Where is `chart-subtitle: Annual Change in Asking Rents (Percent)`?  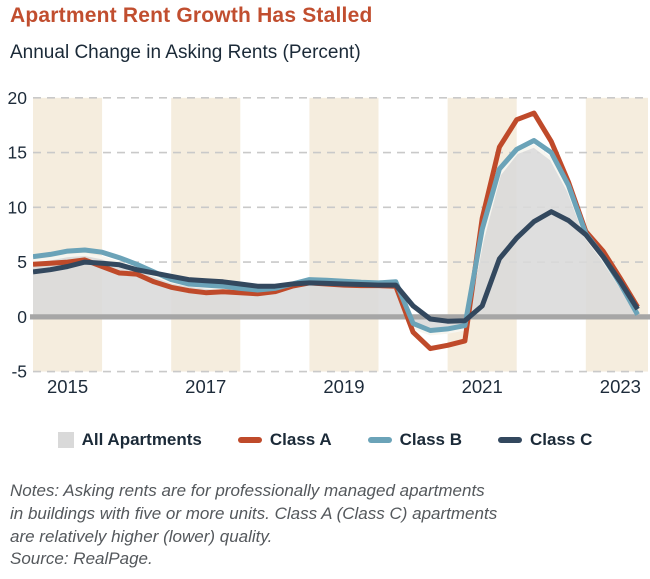 chart-subtitle: Annual Change in Asking Rents (Percent) is located at coordinates (185, 52).